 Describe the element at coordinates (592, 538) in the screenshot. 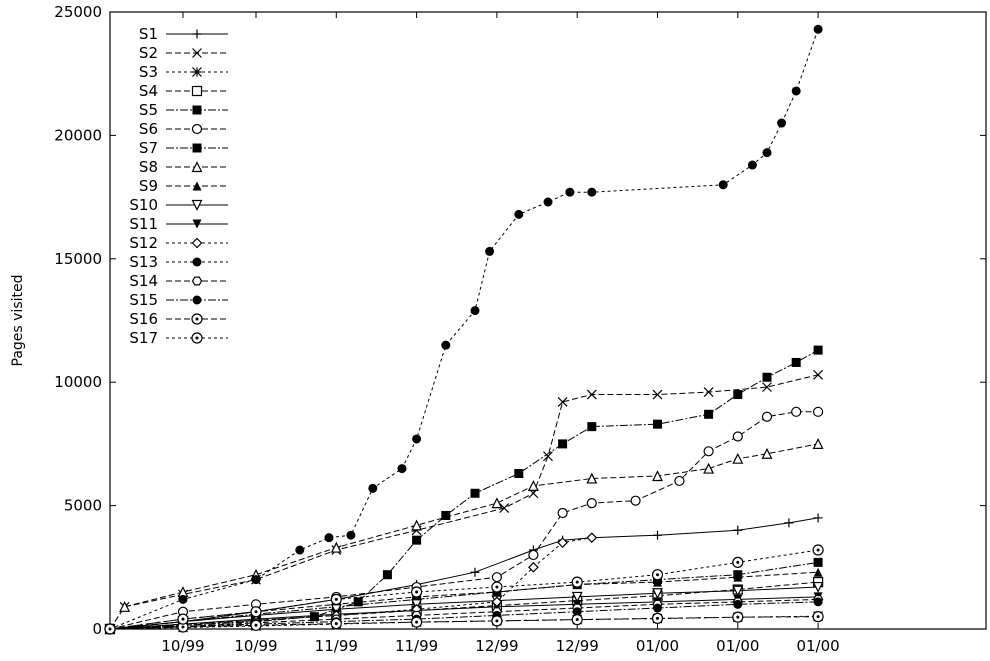

I see `diamond-marker` at that location.